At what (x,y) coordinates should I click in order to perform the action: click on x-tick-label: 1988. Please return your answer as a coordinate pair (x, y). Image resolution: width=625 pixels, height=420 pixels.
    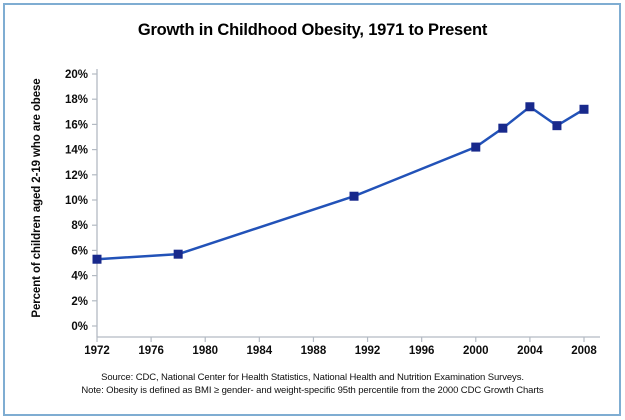
    Looking at the image, I should click on (314, 351).